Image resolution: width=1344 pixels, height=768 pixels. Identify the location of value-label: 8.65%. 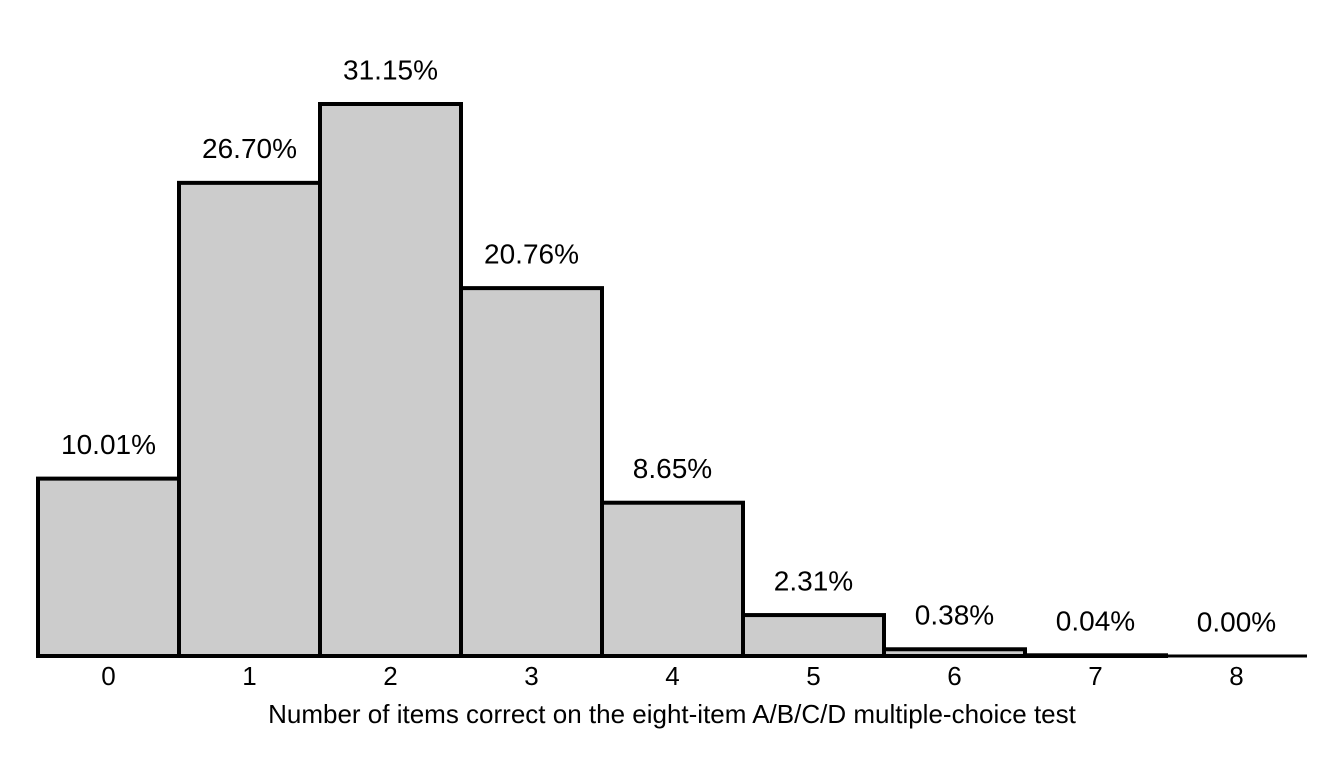
(672, 468).